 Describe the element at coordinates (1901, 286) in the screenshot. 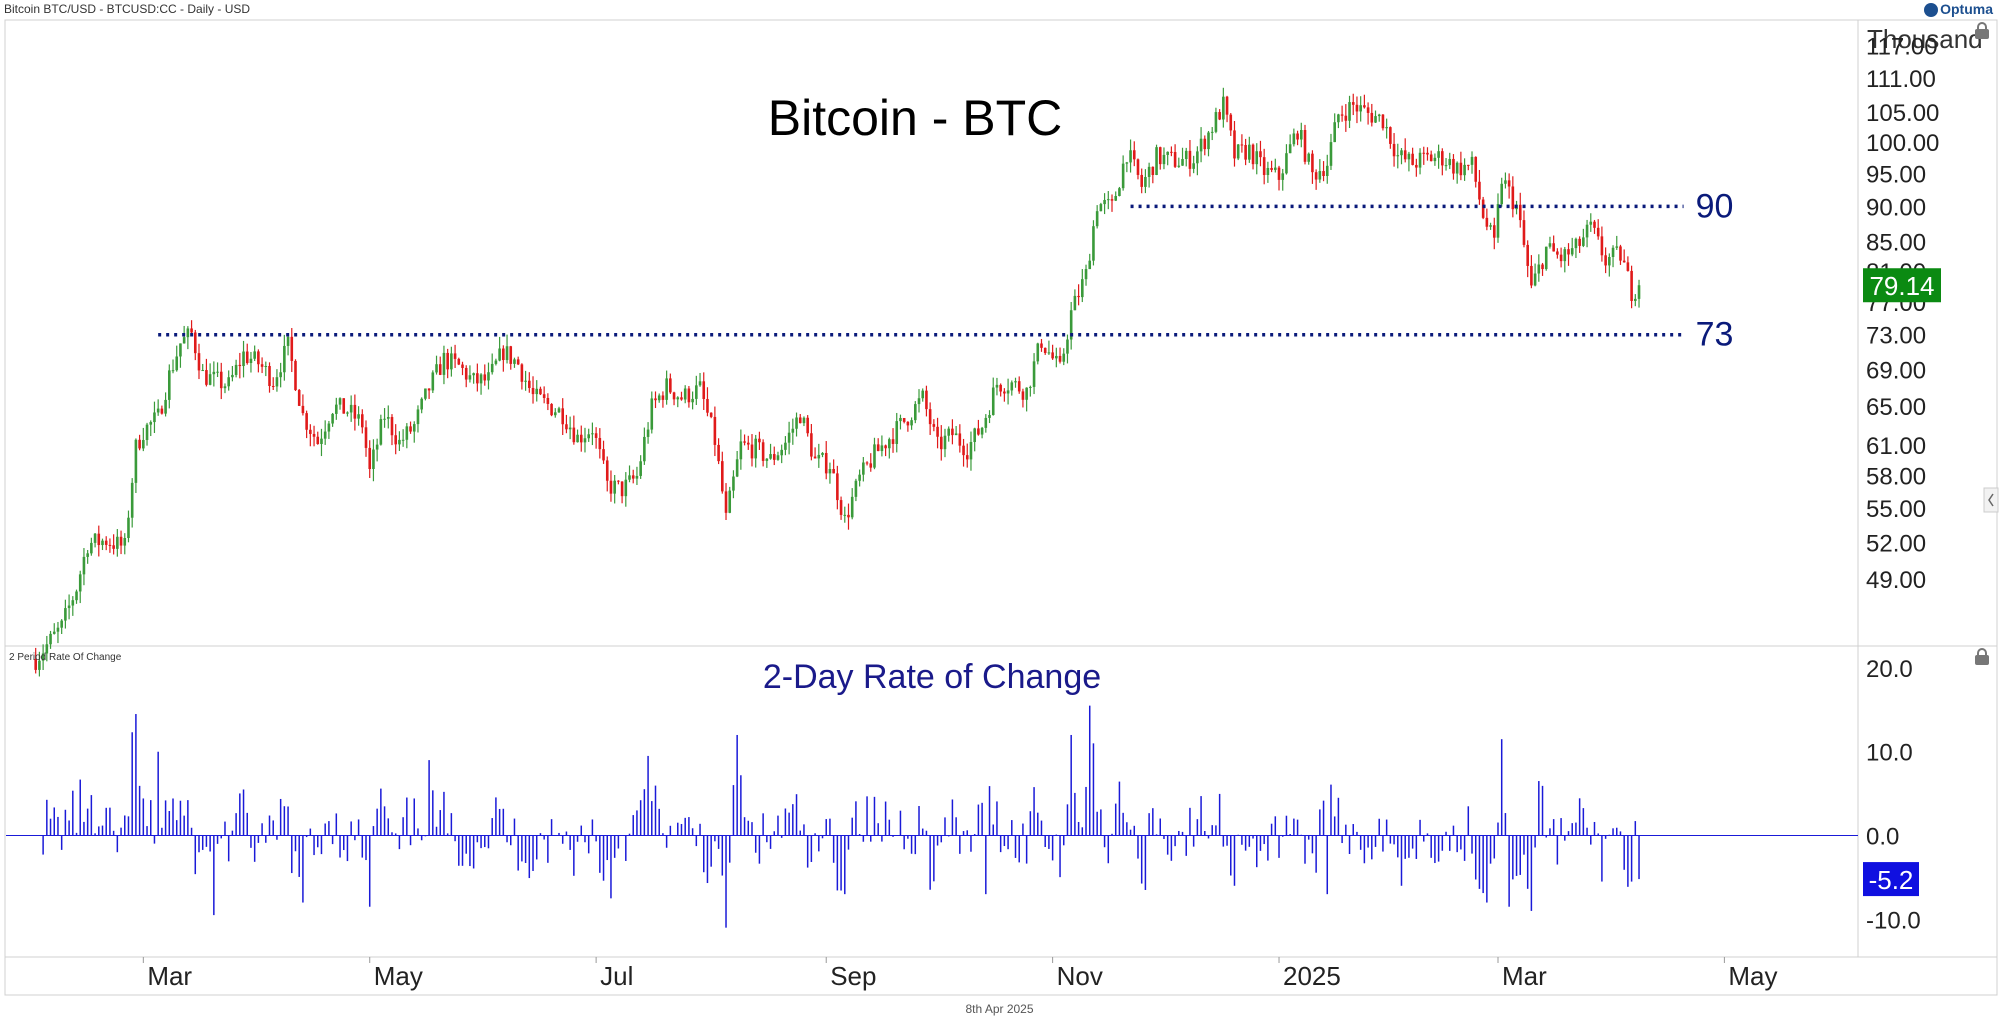

I see `last-price-label: 79.14` at that location.